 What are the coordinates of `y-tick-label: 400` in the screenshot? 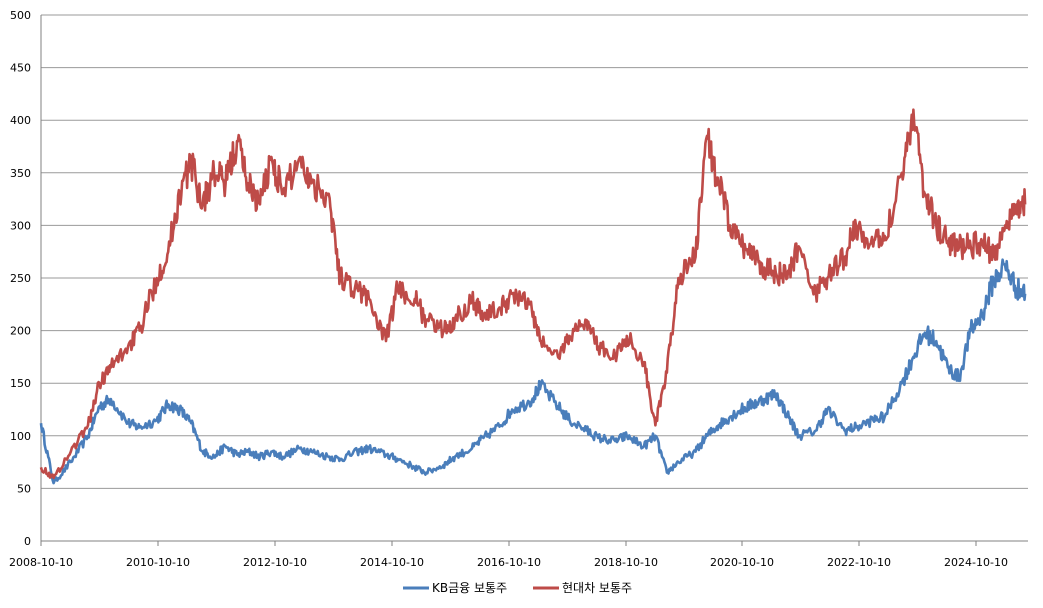 It's located at (20, 120).